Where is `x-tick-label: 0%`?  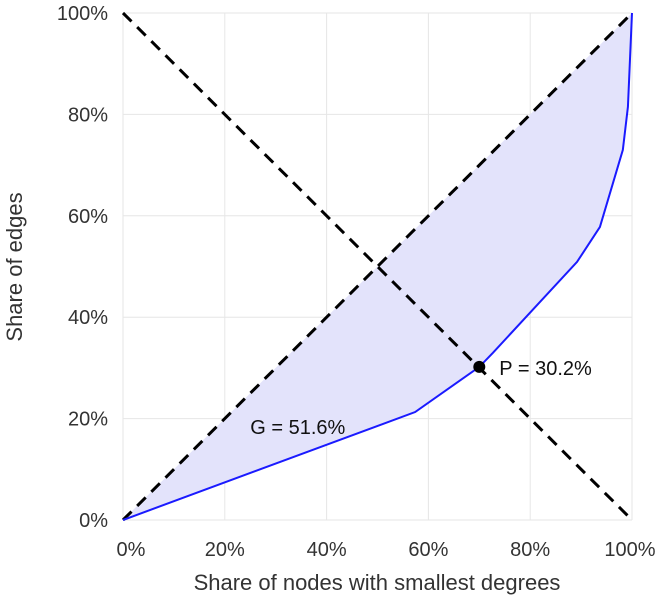 x-tick-label: 0% is located at coordinates (131, 550).